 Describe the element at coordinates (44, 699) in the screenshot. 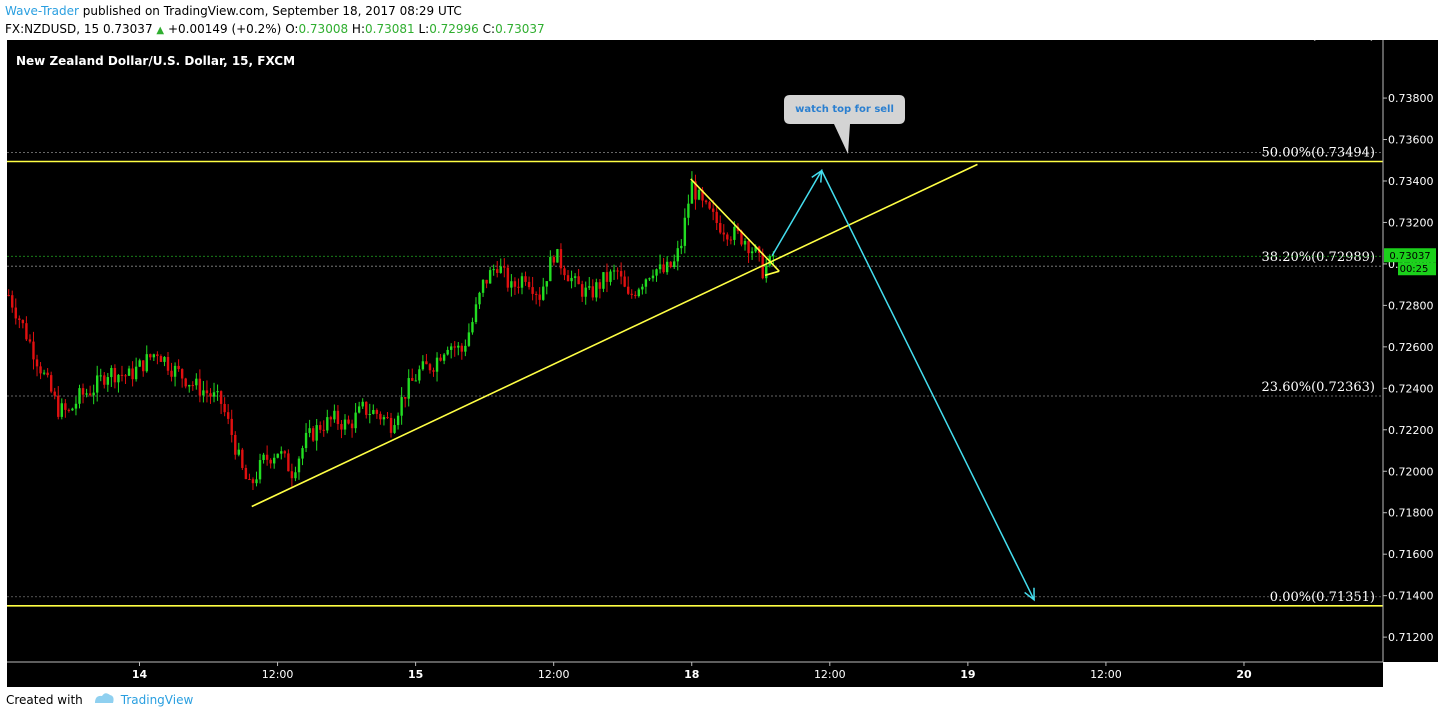

I see `created-with-label: Created with` at that location.